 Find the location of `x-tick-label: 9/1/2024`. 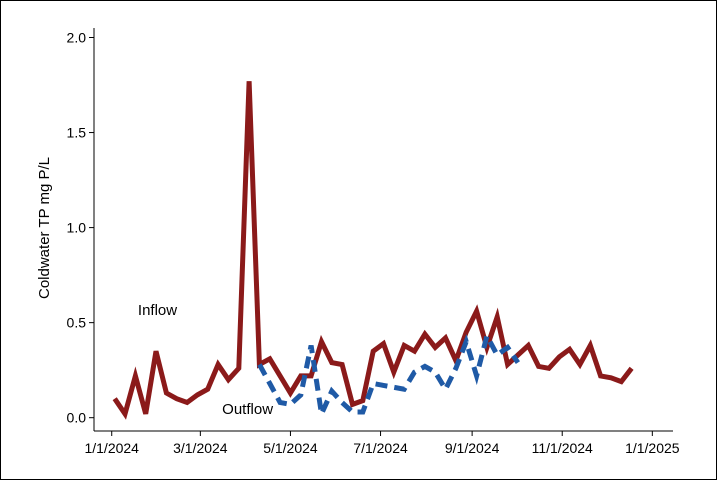

x-tick-label: 9/1/2024 is located at coordinates (472, 448).